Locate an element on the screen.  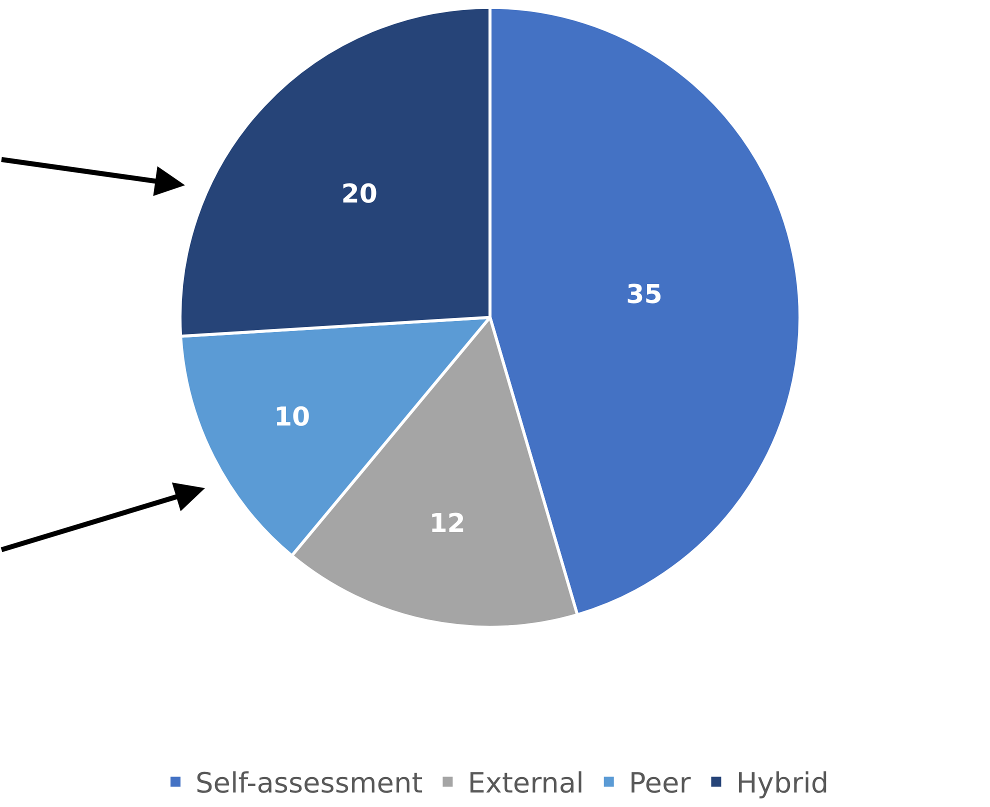
data-label: 12 is located at coordinates (447, 523).